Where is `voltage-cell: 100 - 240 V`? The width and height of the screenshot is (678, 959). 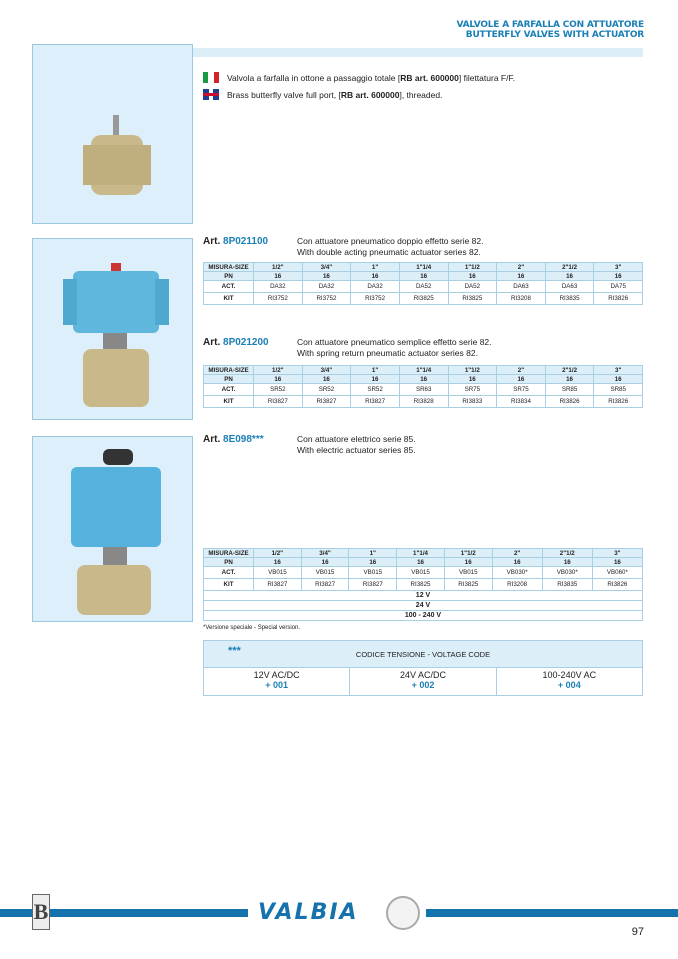
voltage-cell: 100 - 240 V is located at coordinates (423, 615).